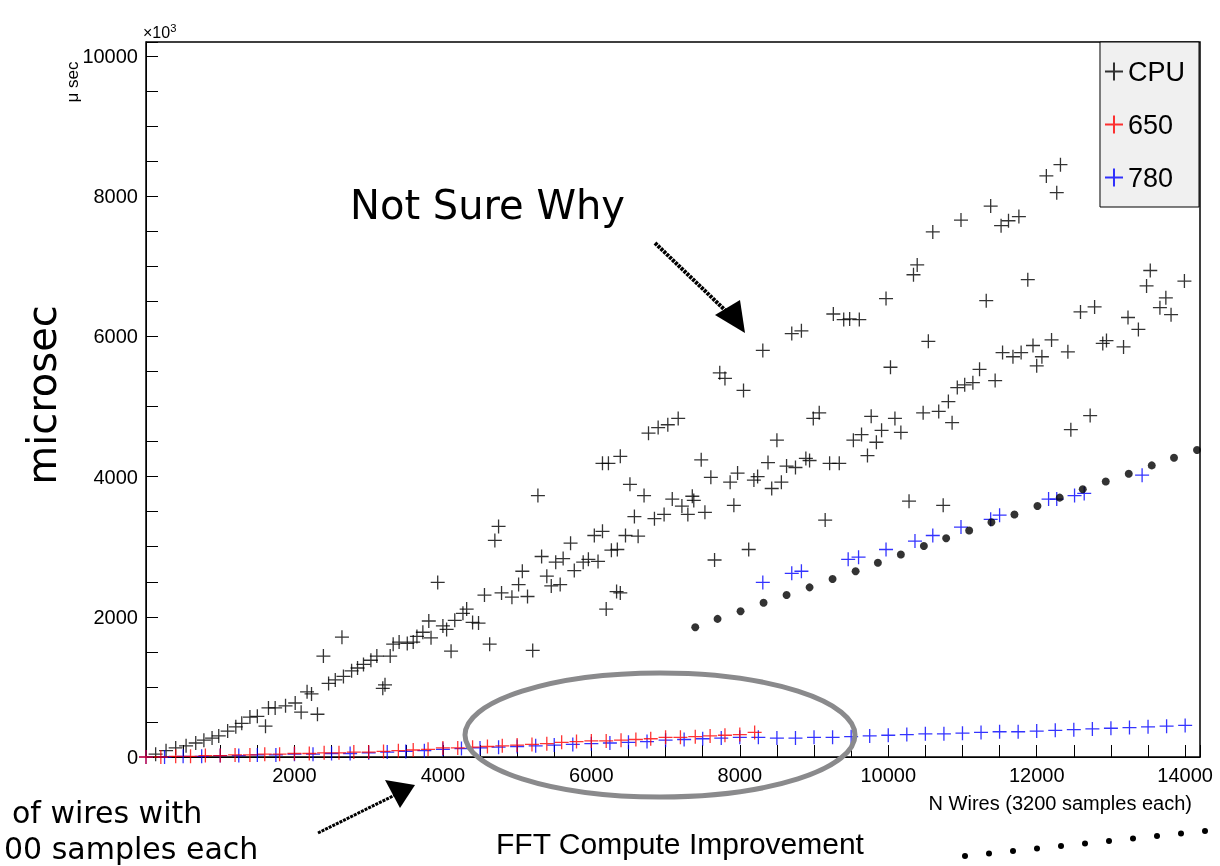 The height and width of the screenshot is (866, 1220). What do you see at coordinates (115, 616) in the screenshot?
I see `y-tick-label: 2000` at bounding box center [115, 616].